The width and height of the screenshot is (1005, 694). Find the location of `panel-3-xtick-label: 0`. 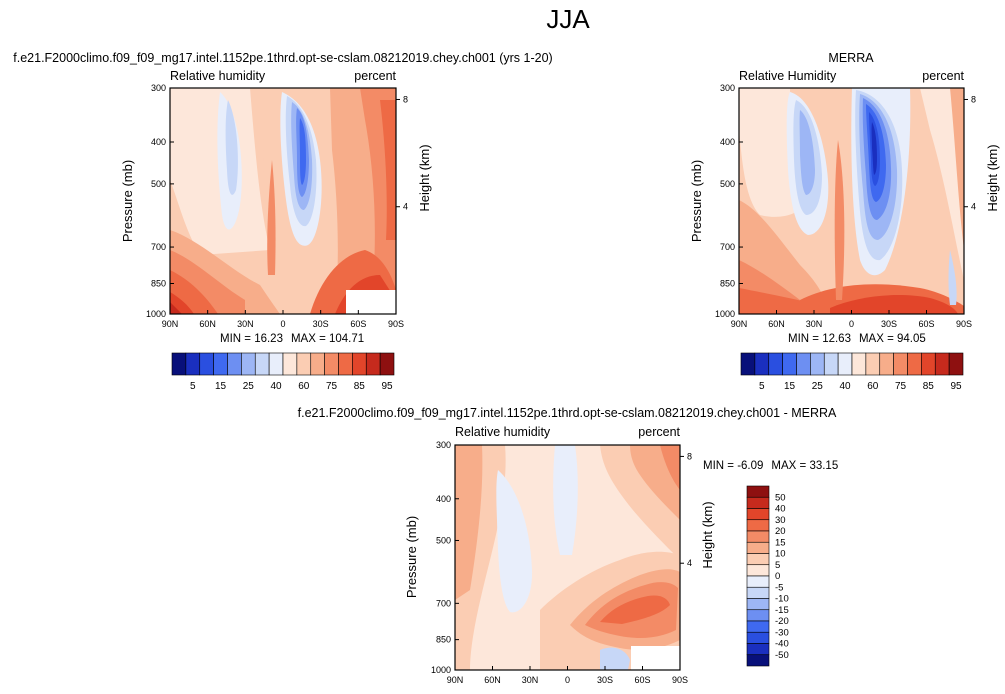

panel-3-xtick-label: 0 is located at coordinates (567, 680).